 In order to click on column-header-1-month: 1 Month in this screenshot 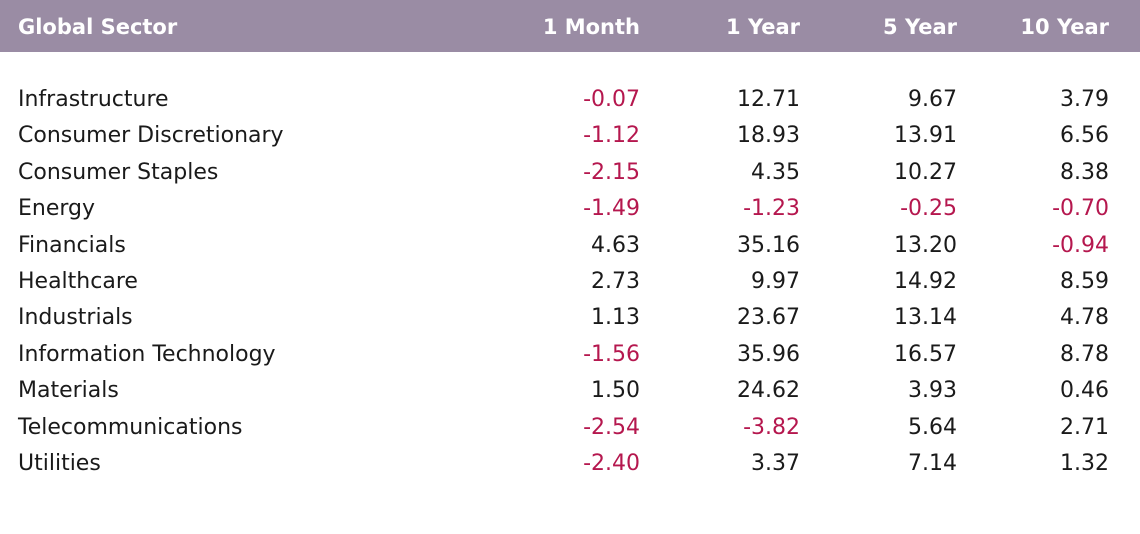, I will do `click(591, 27)`.